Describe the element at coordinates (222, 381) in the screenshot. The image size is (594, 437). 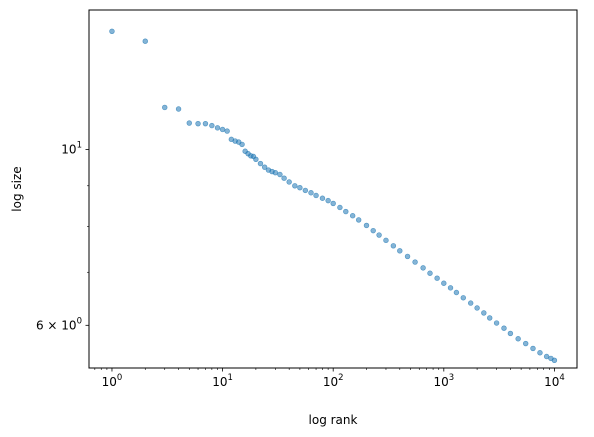
I see `x-tick-label: 10¹` at that location.